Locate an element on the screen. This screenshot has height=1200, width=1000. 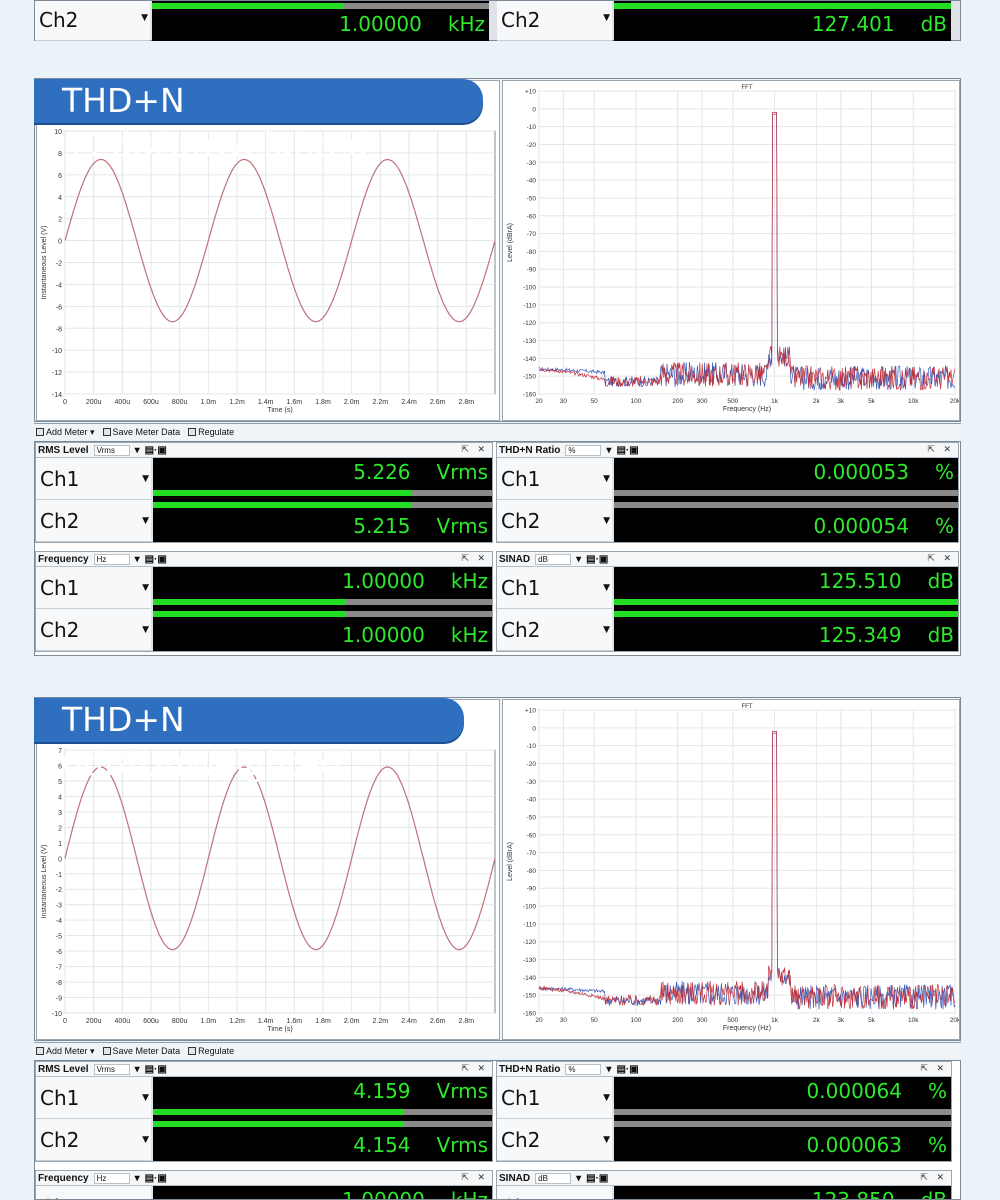
x-axis-label: Frequency (Hz) is located at coordinates (747, 409).